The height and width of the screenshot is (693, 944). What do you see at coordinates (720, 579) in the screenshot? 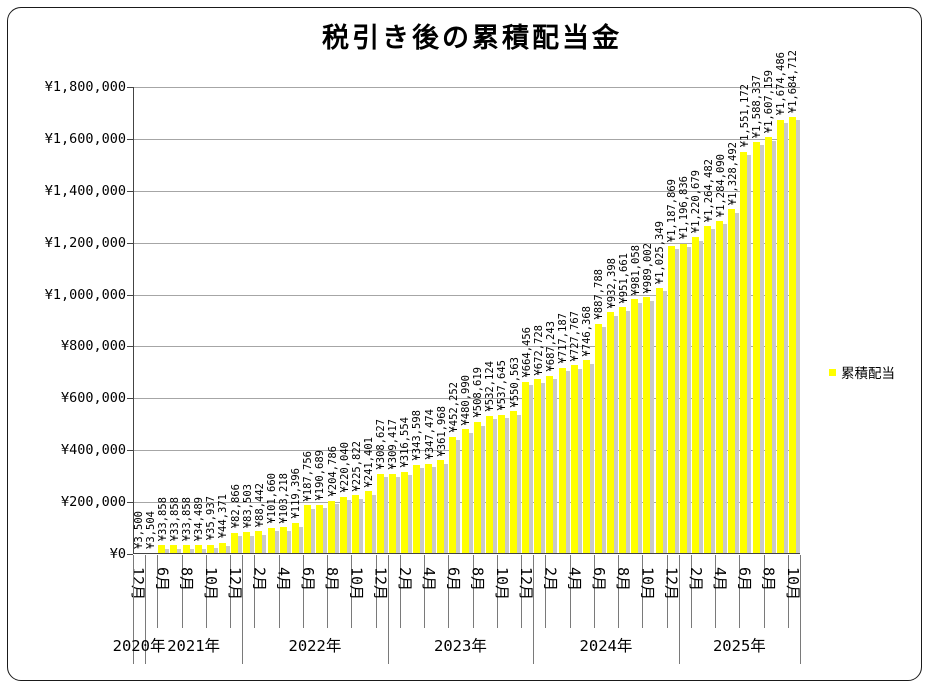
I see `x-tick-label: 4月` at bounding box center [720, 579].